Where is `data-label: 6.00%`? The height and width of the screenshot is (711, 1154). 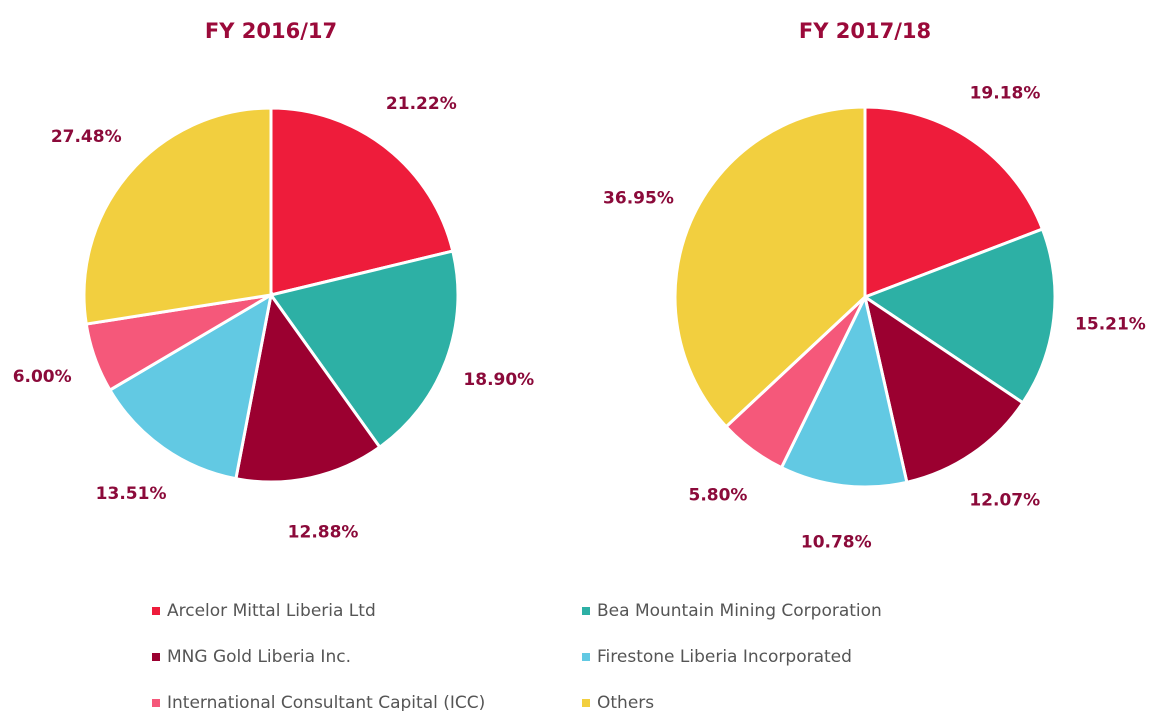 data-label: 6.00% is located at coordinates (42, 377).